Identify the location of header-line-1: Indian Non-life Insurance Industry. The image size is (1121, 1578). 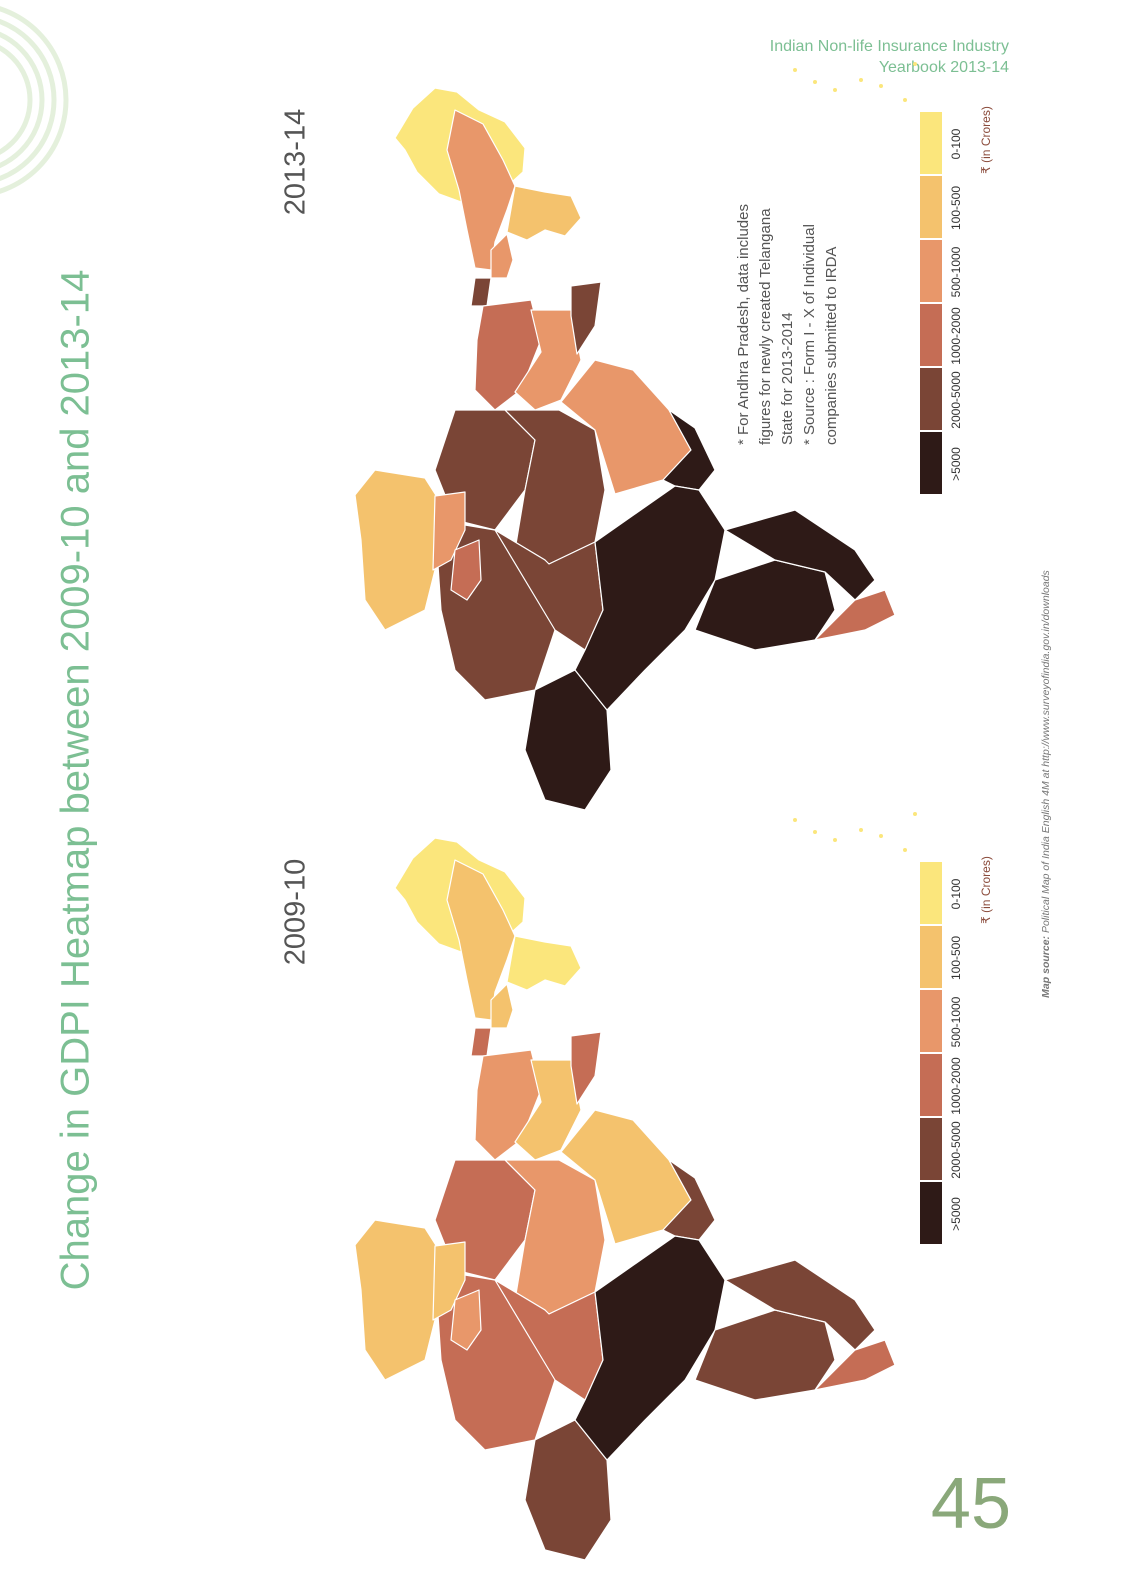
(889, 46).